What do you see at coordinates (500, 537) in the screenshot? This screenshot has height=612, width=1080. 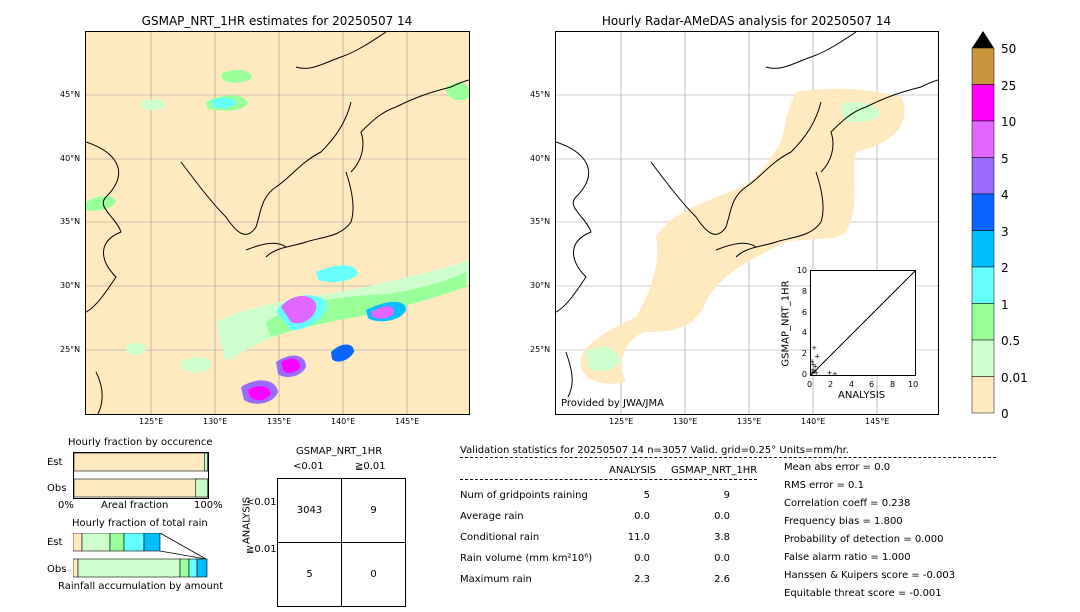 I see `stat-label: Conditional rain` at bounding box center [500, 537].